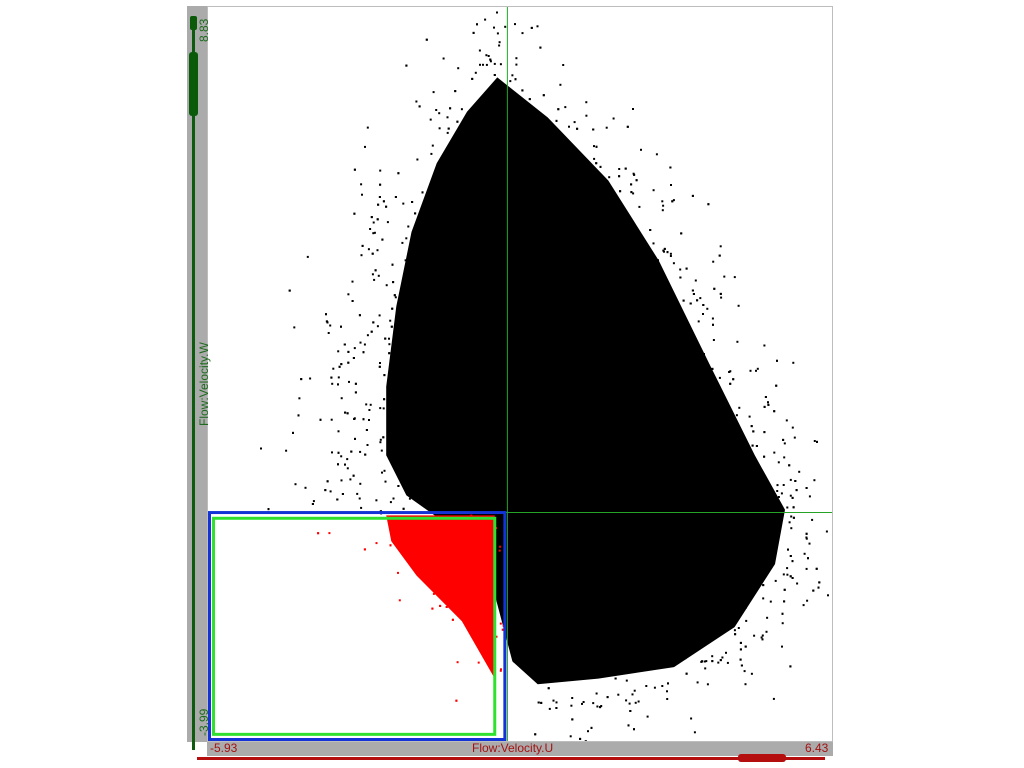  What do you see at coordinates (511, 758) in the screenshot?
I see `x-range-slider-track` at bounding box center [511, 758].